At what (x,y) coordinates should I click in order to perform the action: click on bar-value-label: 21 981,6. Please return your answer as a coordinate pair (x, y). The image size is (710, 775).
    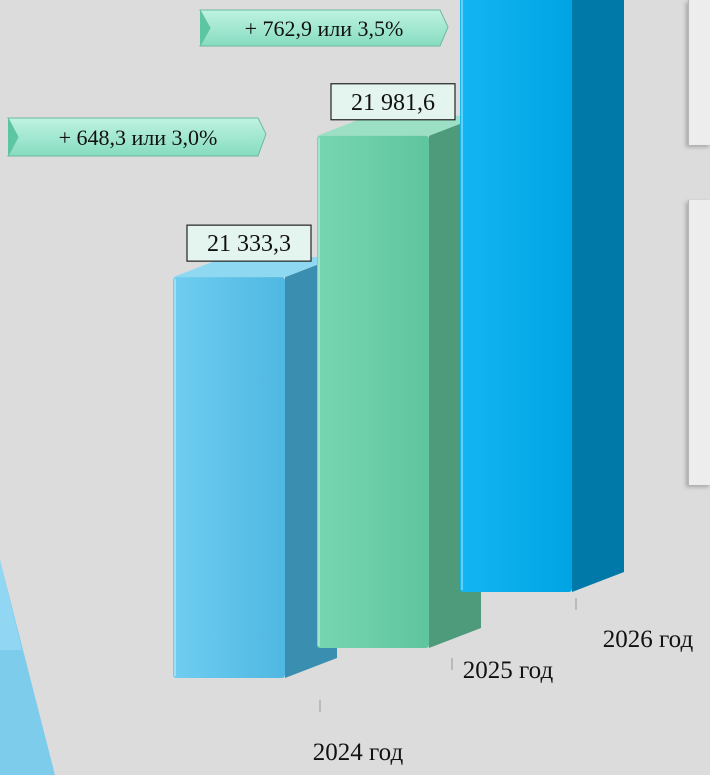
    Looking at the image, I should click on (393, 102).